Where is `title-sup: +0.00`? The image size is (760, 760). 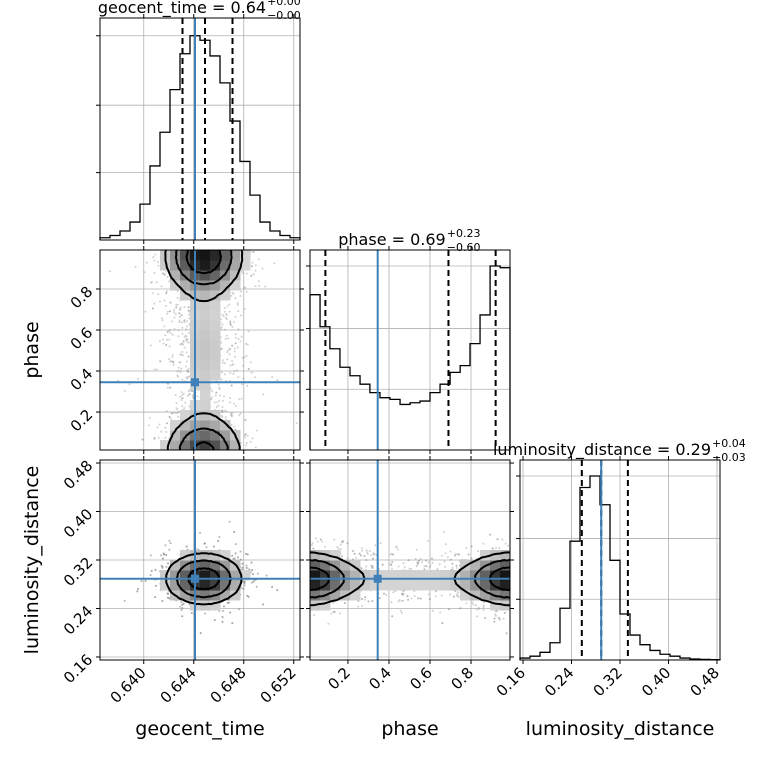 title-sup: +0.00 is located at coordinates (284, 4).